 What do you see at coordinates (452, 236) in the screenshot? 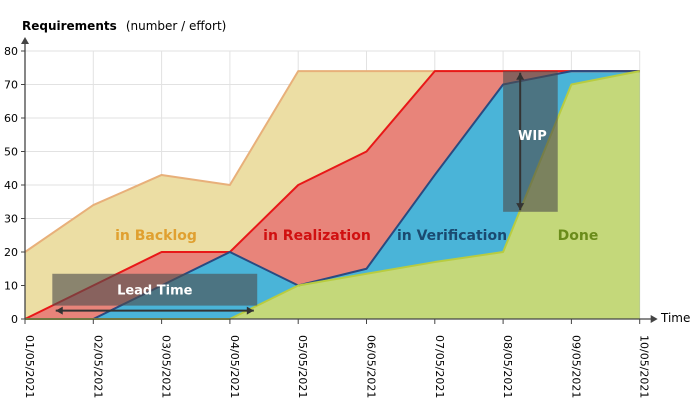
I see `region-label-in-verification: in Verification` at bounding box center [452, 236].